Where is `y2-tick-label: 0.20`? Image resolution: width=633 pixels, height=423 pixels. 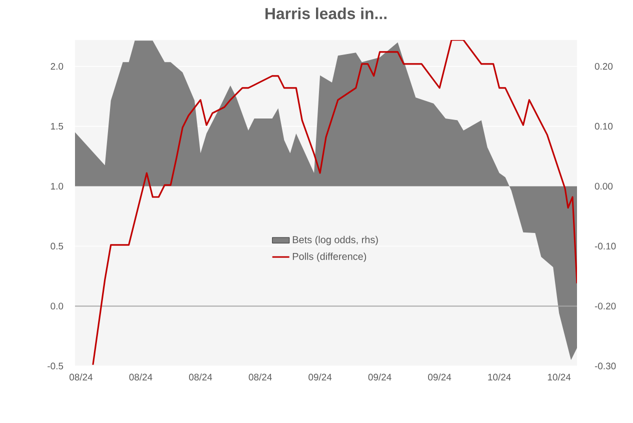
y2-tick-label: 0.20 is located at coordinates (603, 66).